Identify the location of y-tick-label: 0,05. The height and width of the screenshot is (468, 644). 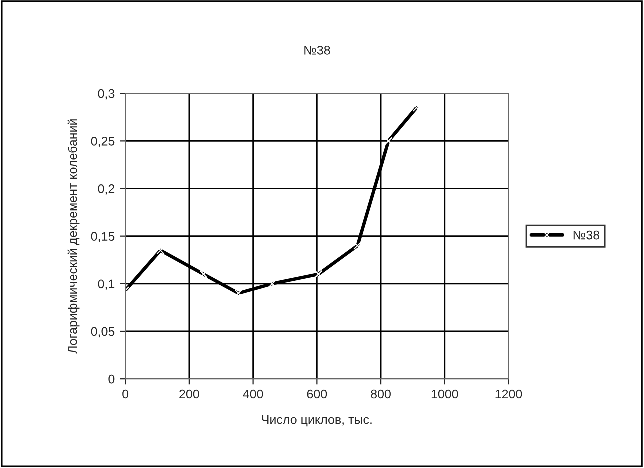
(103, 332).